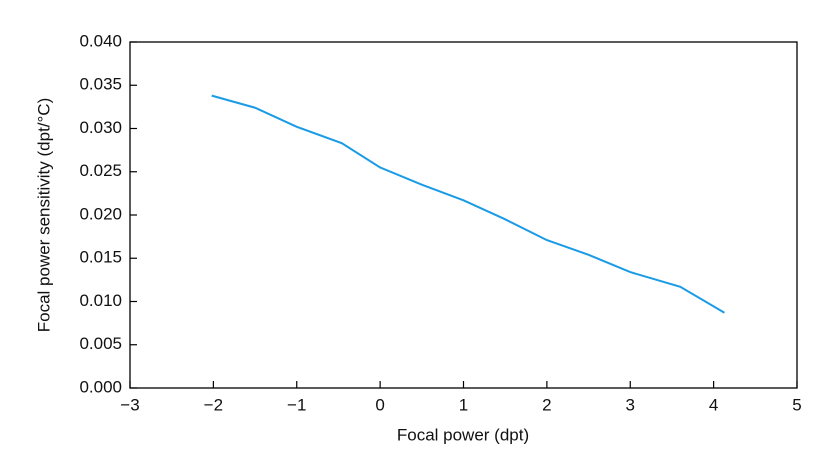 This screenshot has width=819, height=453. What do you see at coordinates (100, 386) in the screenshot?
I see `y-tick-label: 0.000` at bounding box center [100, 386].